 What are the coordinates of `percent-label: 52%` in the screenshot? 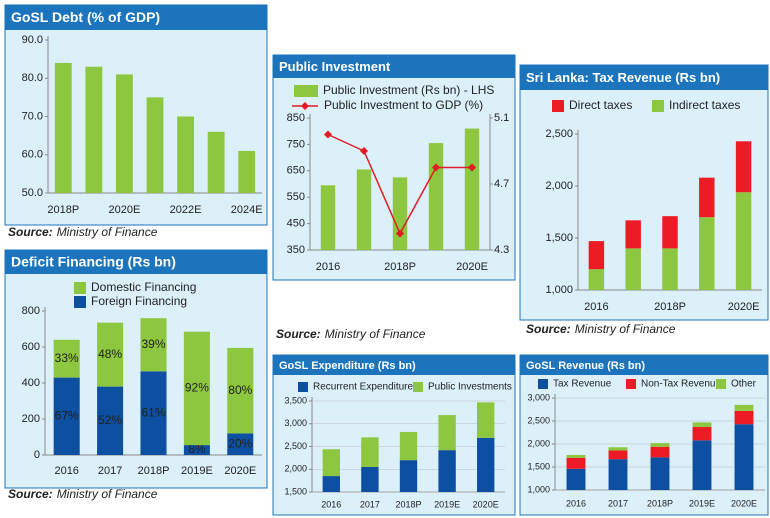 It's located at (110, 420).